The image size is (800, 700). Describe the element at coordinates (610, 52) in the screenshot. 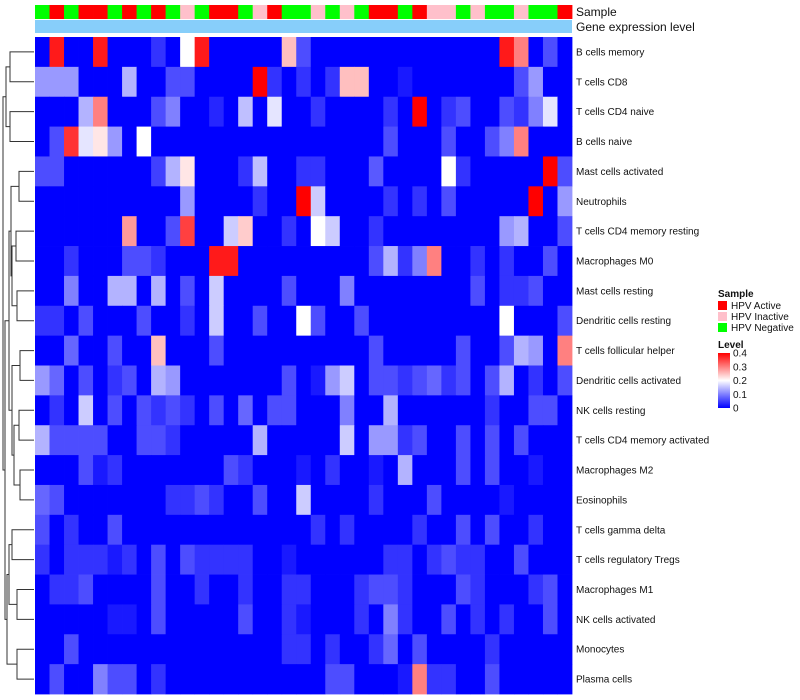

I see `row-label: B cells memory` at that location.